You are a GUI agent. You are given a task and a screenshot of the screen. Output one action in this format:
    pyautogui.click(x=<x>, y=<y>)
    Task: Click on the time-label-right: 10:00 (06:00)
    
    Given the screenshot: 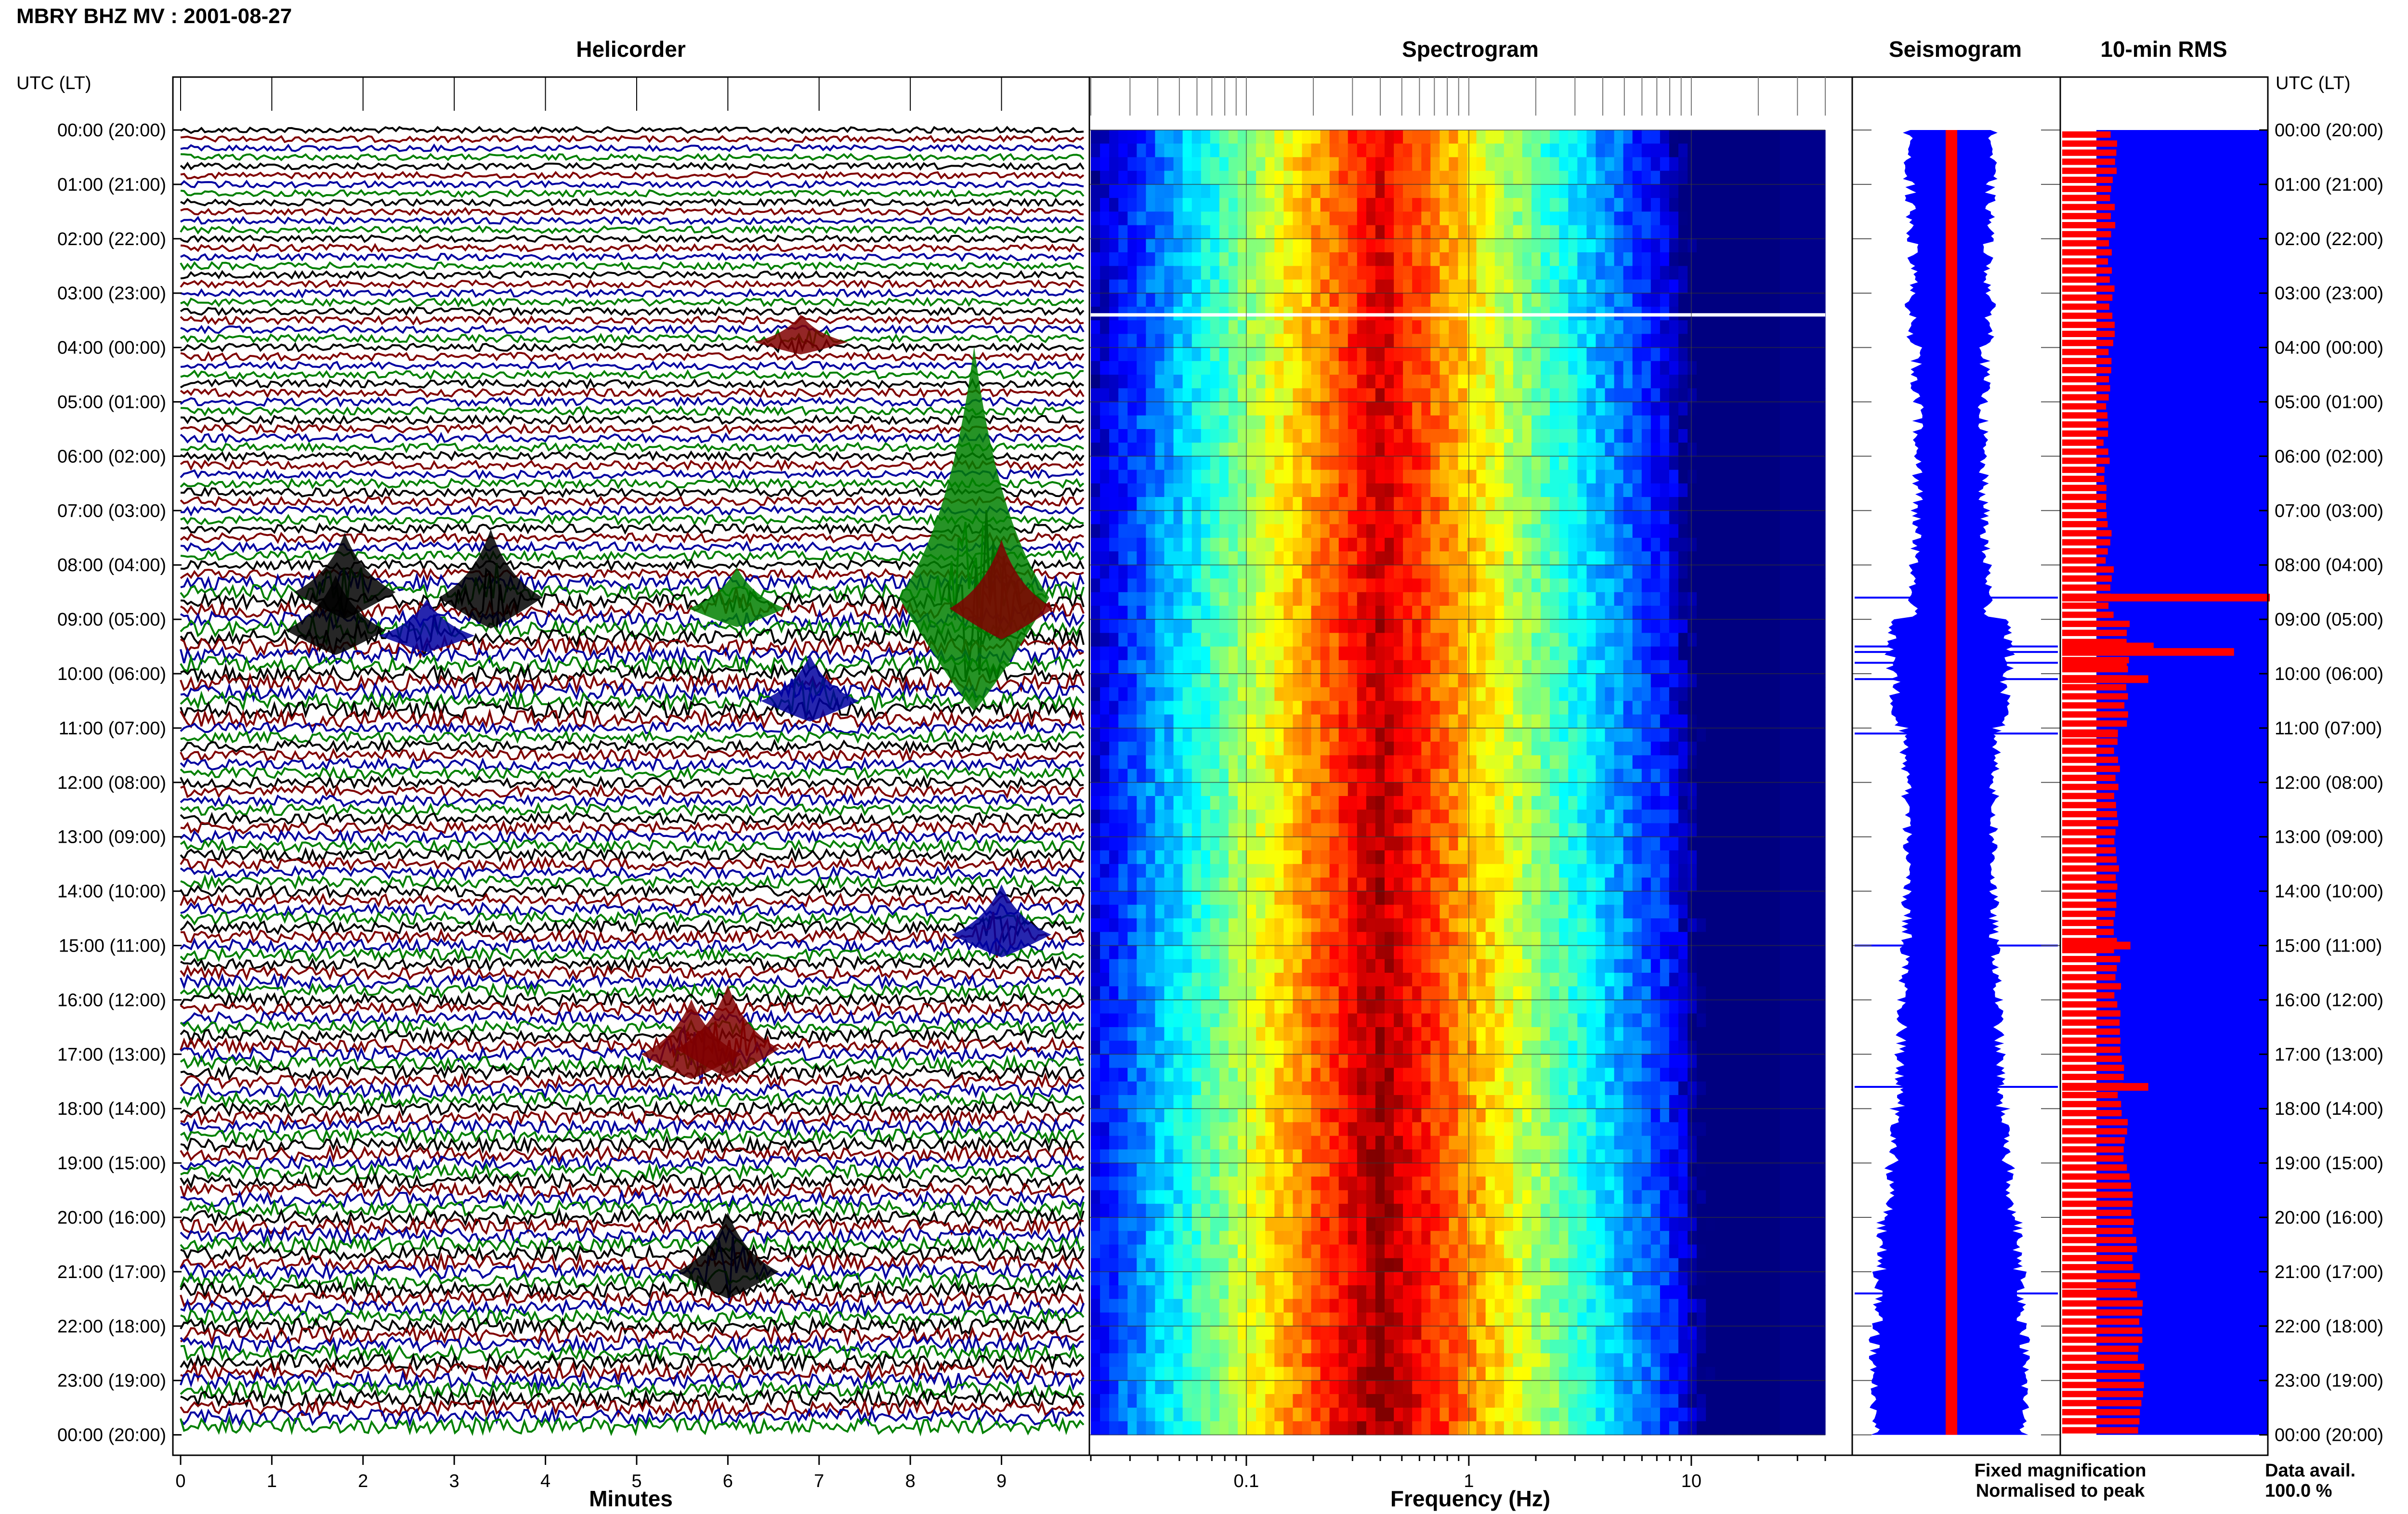 What is the action you would take?
    pyautogui.click(x=2329, y=674)
    